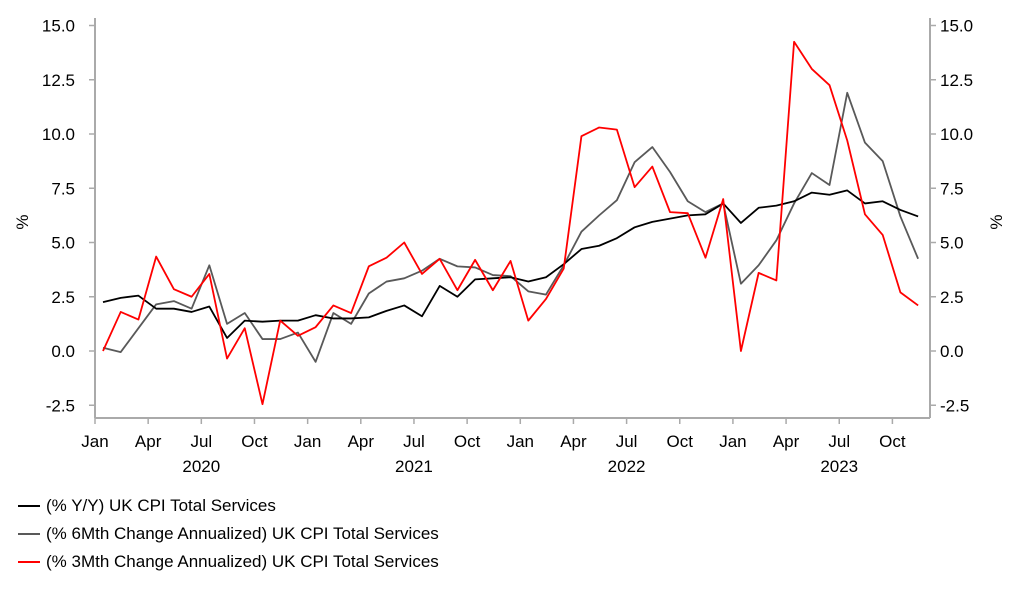 The image size is (1022, 597). I want to click on y-tick-label-left: -2.5, so click(60, 405).